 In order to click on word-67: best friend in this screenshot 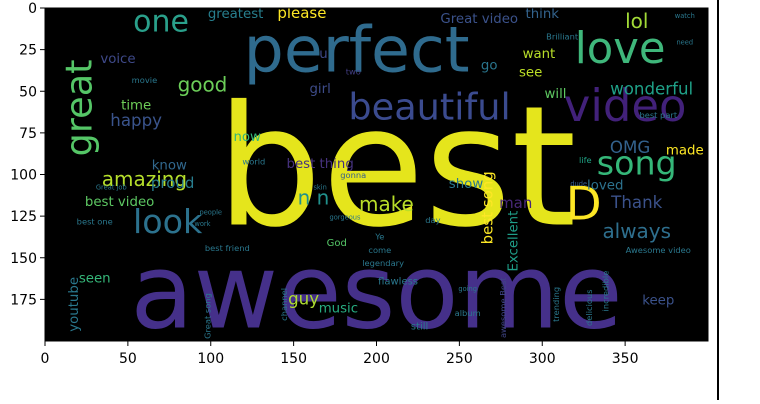, I will do `click(227, 248)`.